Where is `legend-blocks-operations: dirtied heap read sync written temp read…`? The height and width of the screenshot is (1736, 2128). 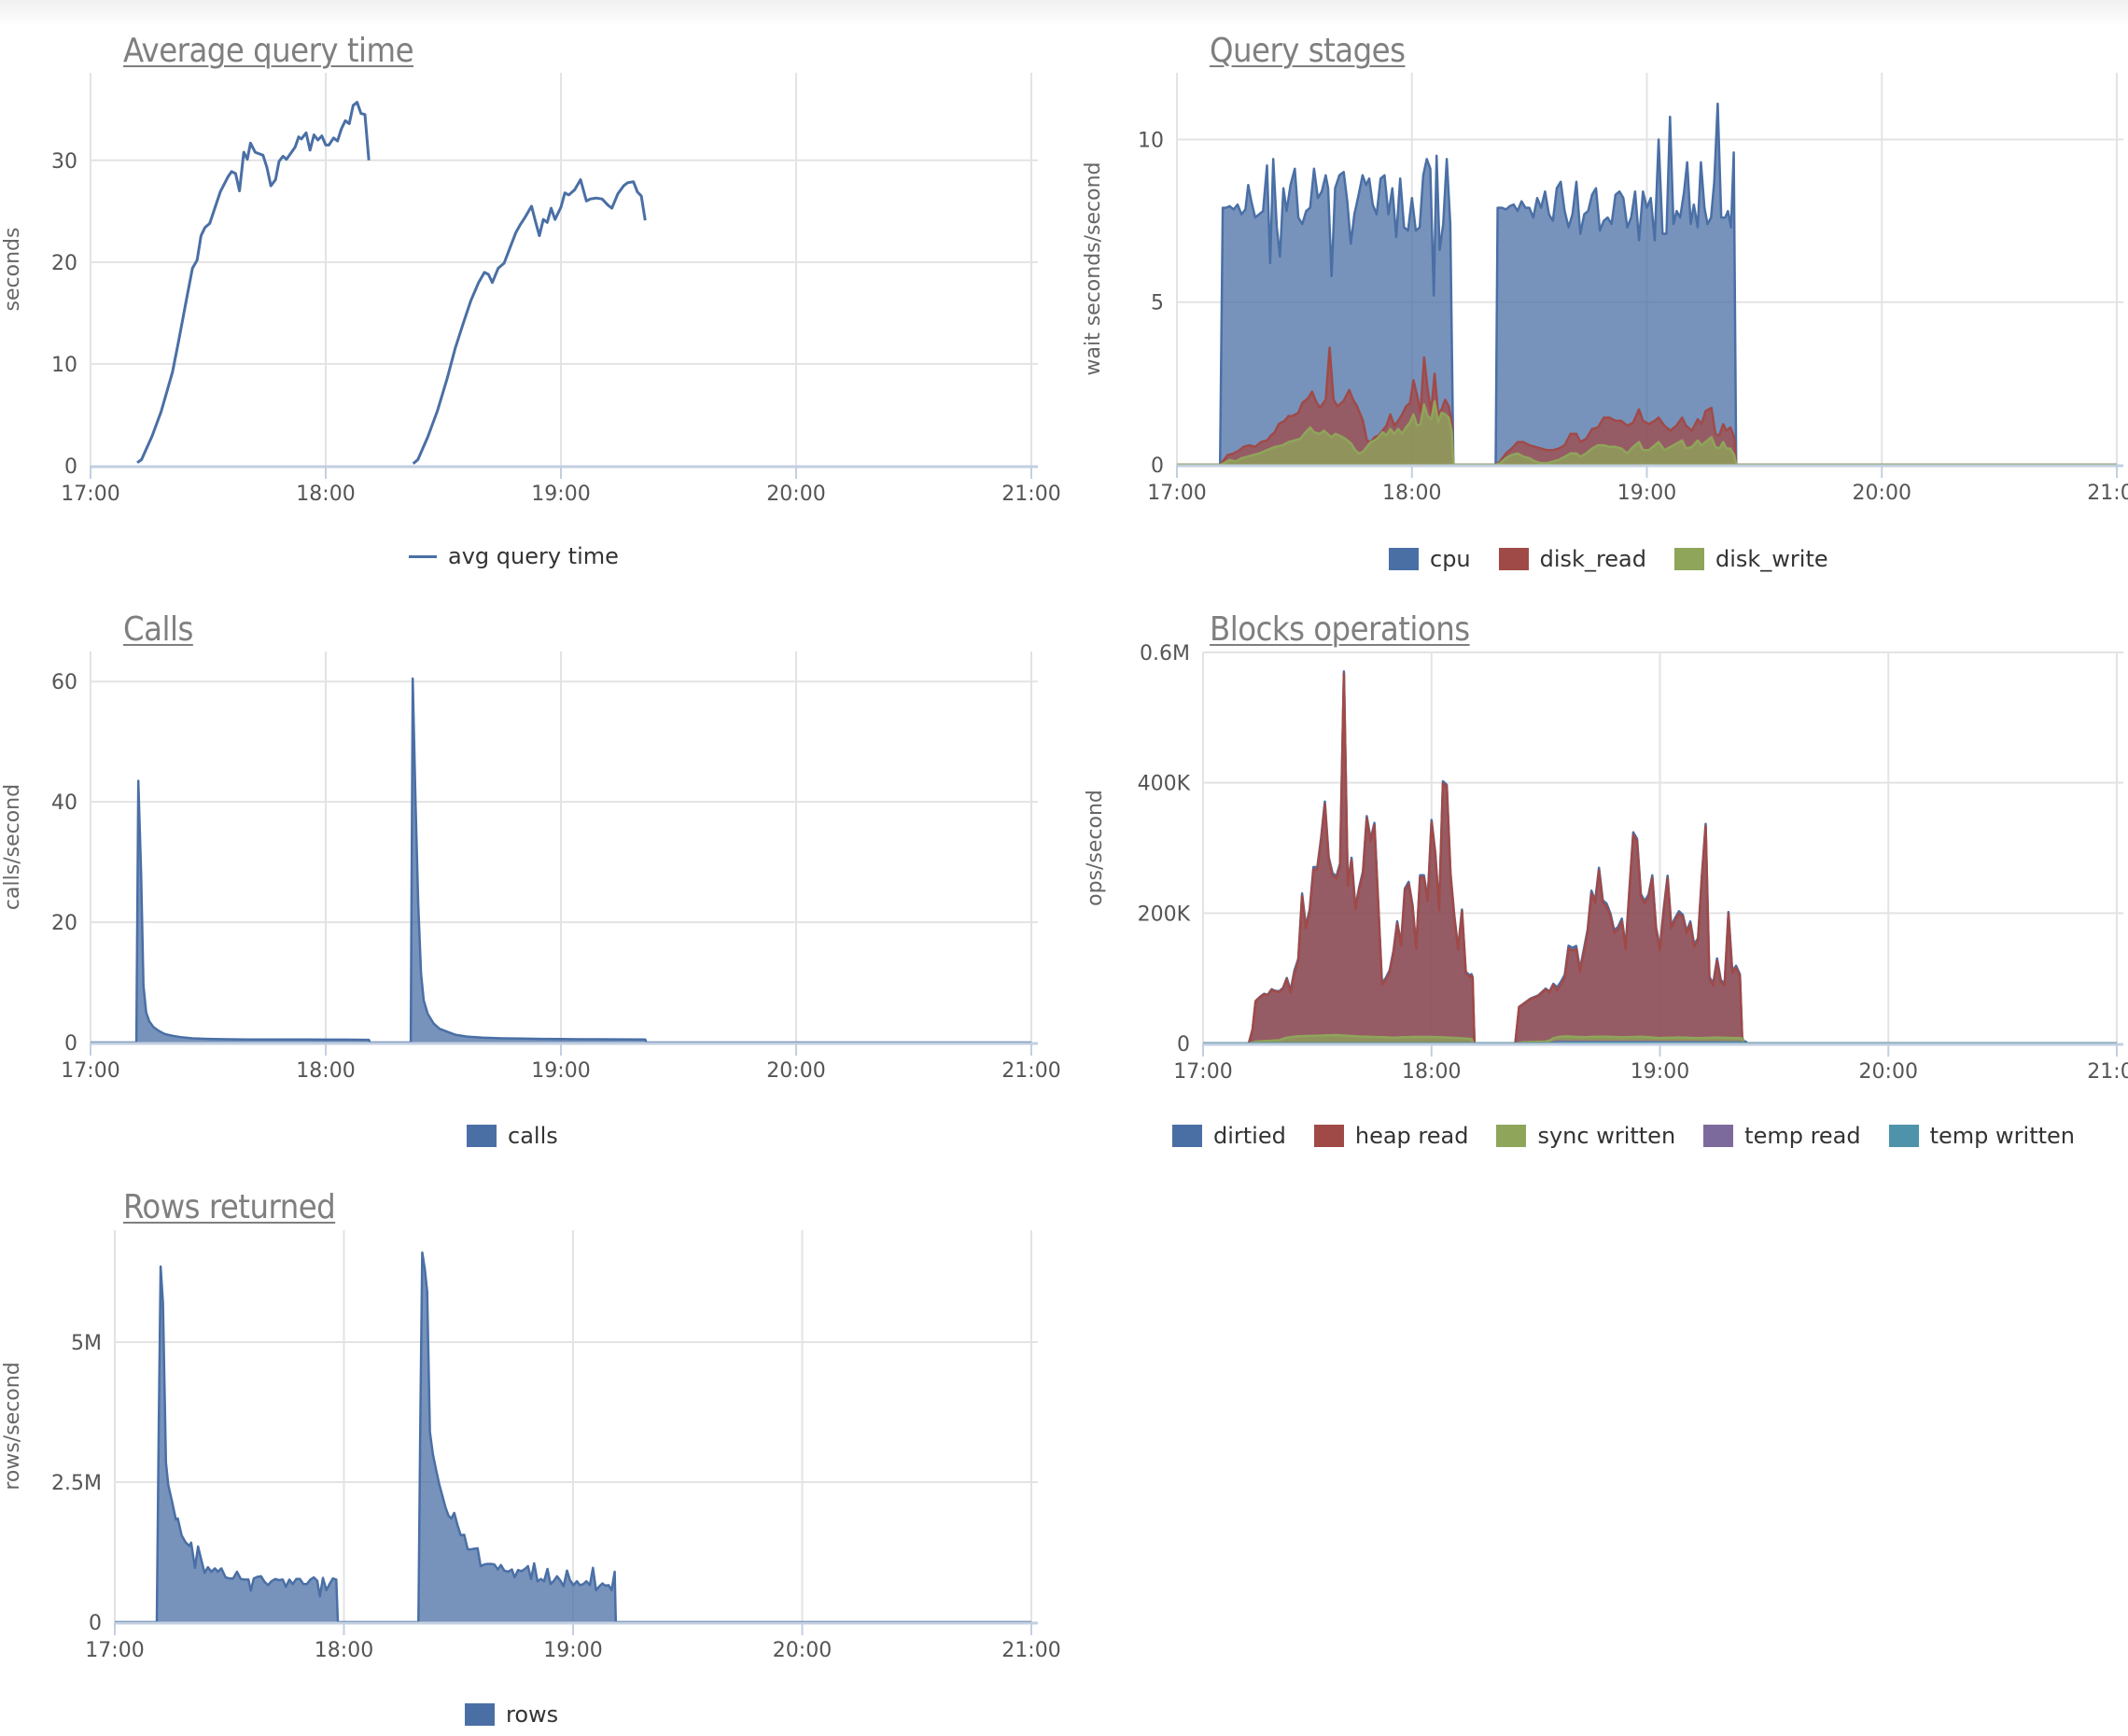 legend-blocks-operations: dirtied heap read sync written temp read… is located at coordinates (1623, 1136).